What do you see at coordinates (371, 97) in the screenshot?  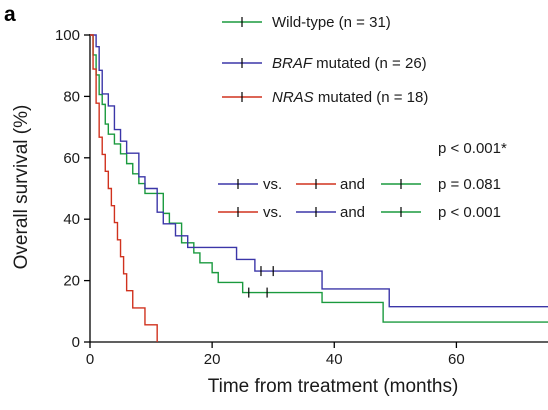 I see `legend-label-part: mutated (n = 18)` at bounding box center [371, 97].